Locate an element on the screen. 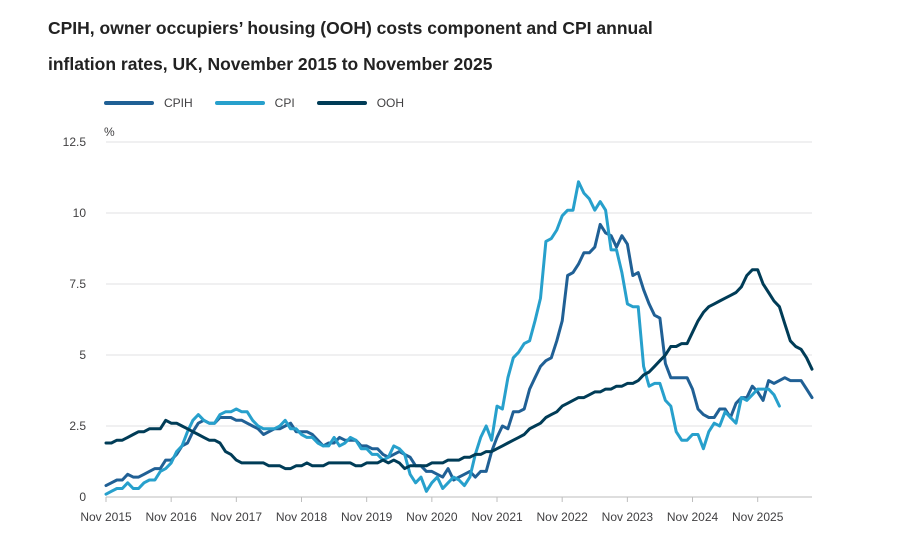 The width and height of the screenshot is (900, 553). y-tick-label: 5 is located at coordinates (82, 355).